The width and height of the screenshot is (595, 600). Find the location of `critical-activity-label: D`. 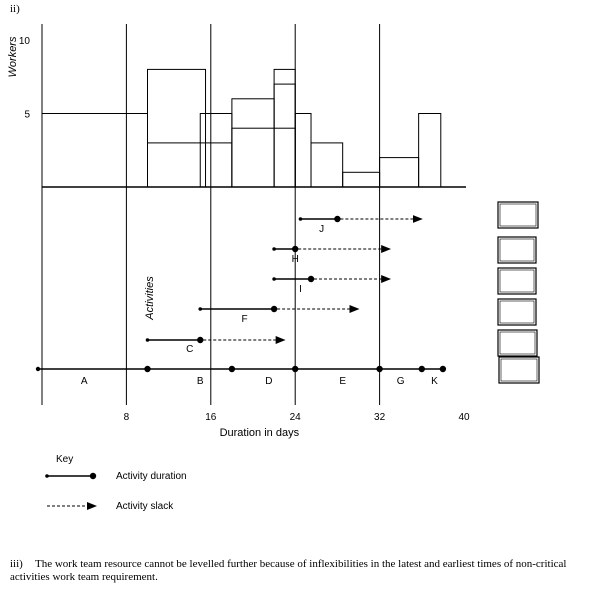

critical-activity-label: D is located at coordinates (268, 381).